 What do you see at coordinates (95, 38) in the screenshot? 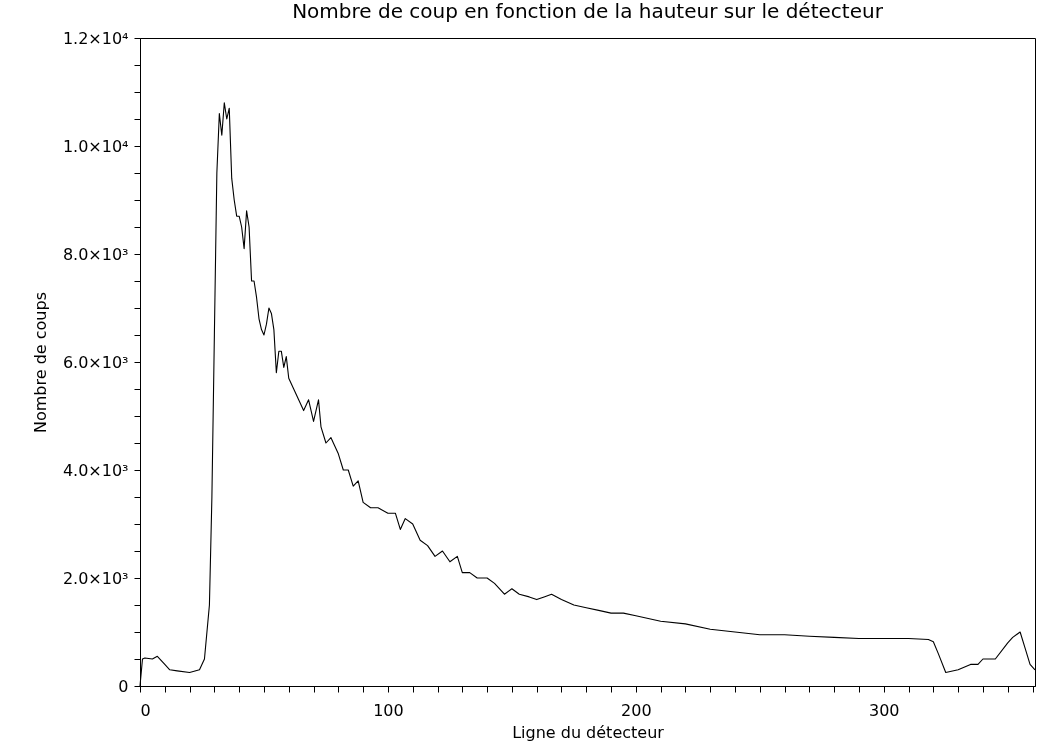
I see `y-tick-label: 1.2×10⁴` at bounding box center [95, 38].